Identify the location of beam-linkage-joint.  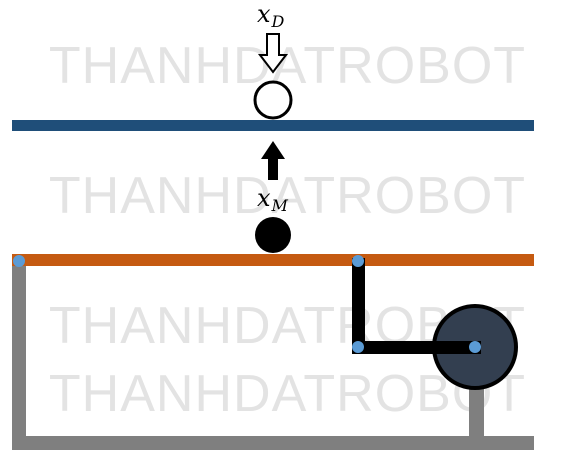
(358, 261).